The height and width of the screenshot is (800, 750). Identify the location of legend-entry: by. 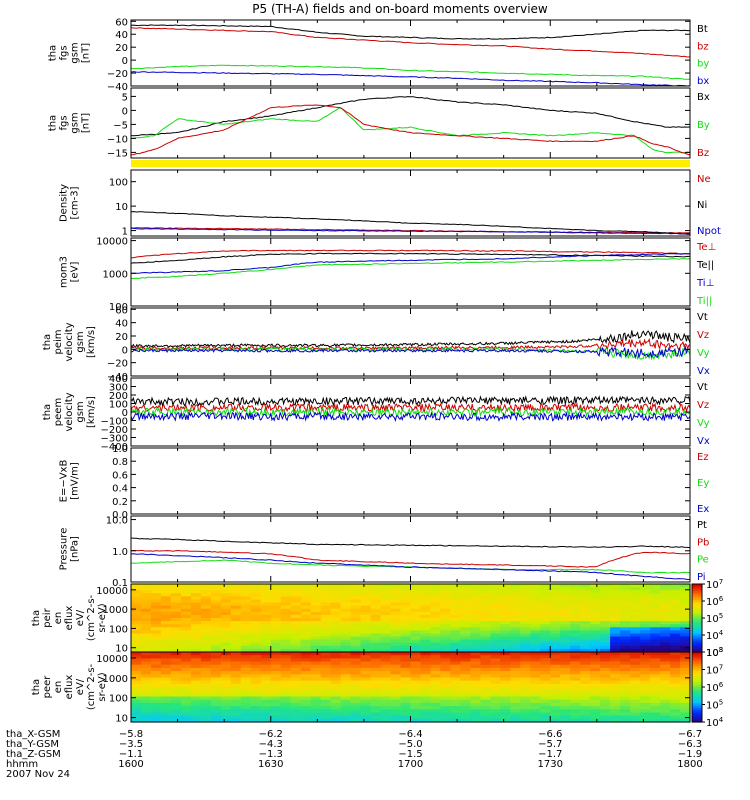
(703, 64).